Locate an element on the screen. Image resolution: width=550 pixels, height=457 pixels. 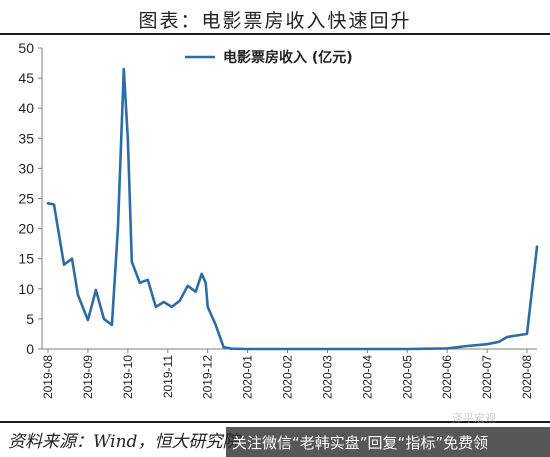
y-tick-label: 40 is located at coordinates (26, 108).